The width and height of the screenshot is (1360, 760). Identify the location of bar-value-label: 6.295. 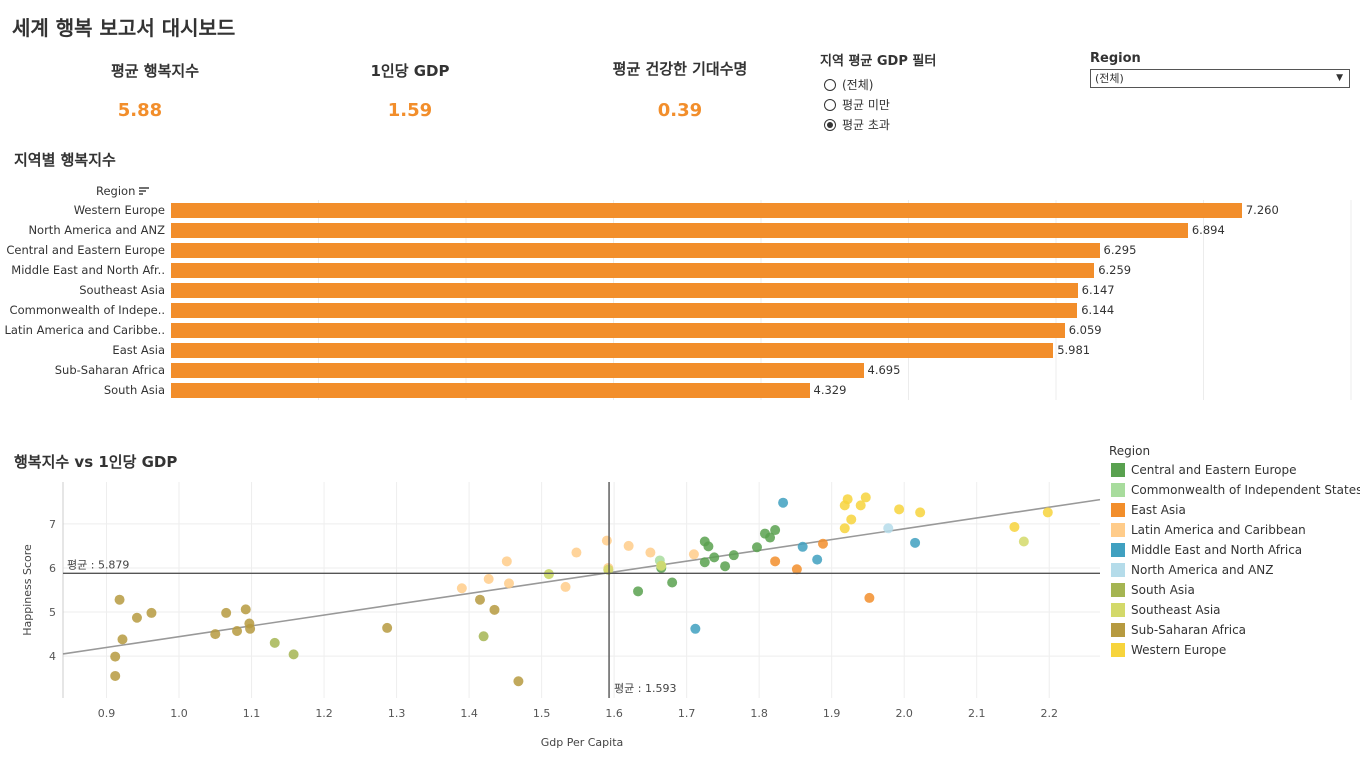
(1120, 250).